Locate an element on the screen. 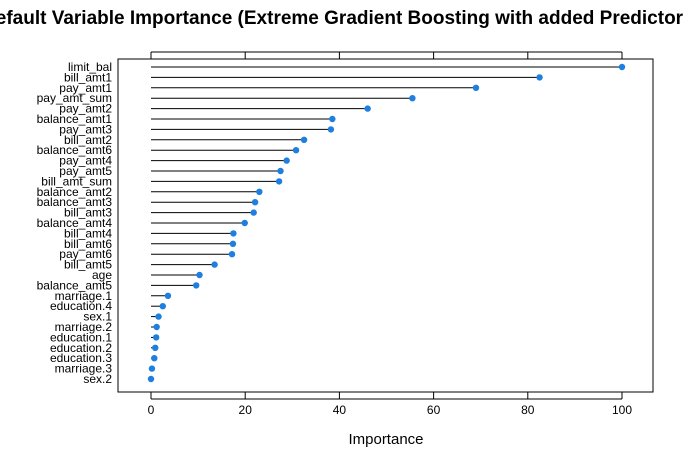 This screenshot has width=683, height=468. x-tick-label: 0 is located at coordinates (151, 410).